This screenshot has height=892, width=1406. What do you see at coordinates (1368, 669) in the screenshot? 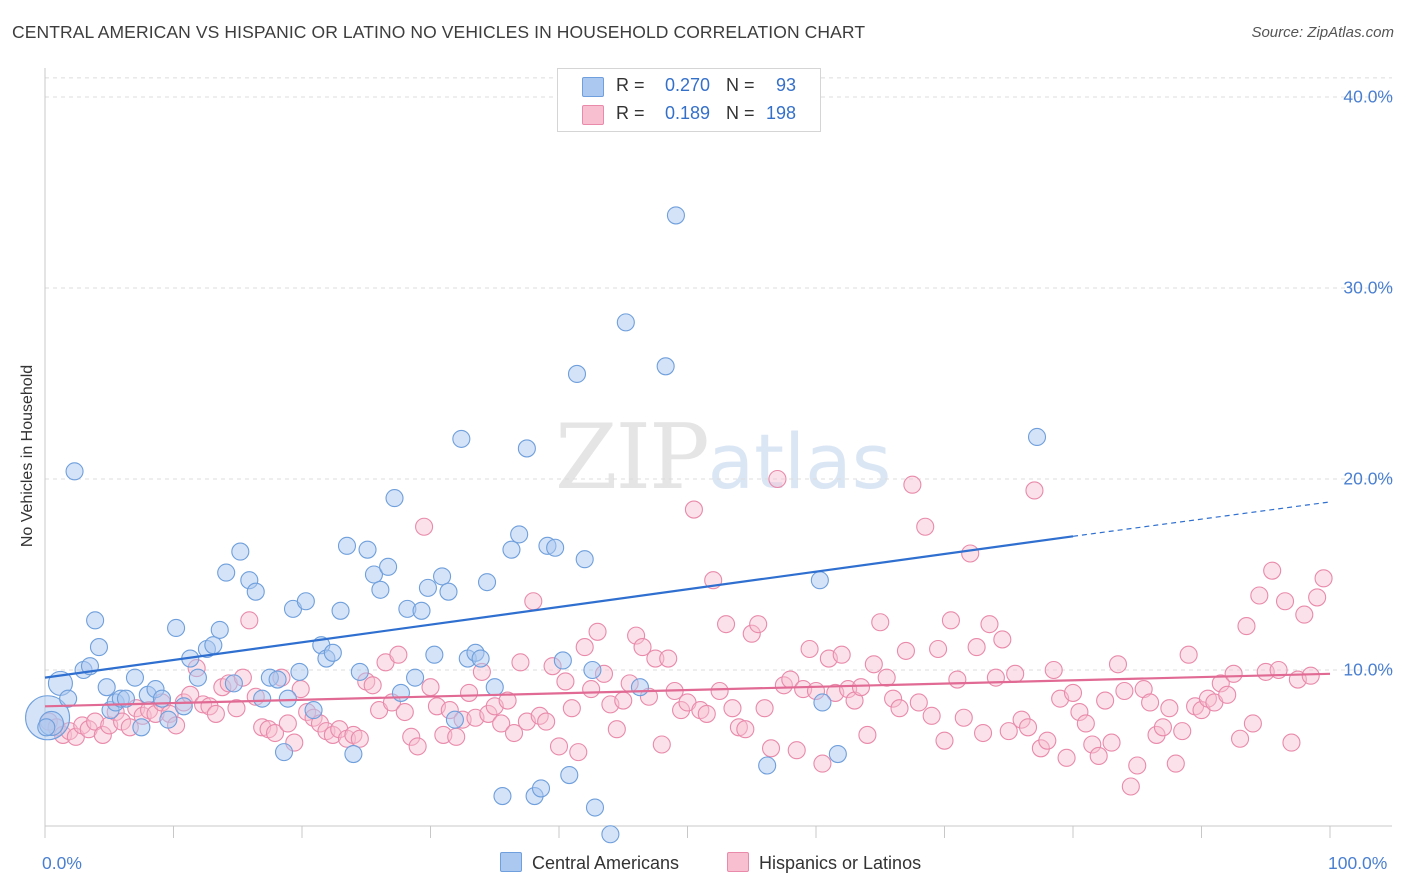
I see `y-tick-label: 10.0%` at bounding box center [1368, 669].